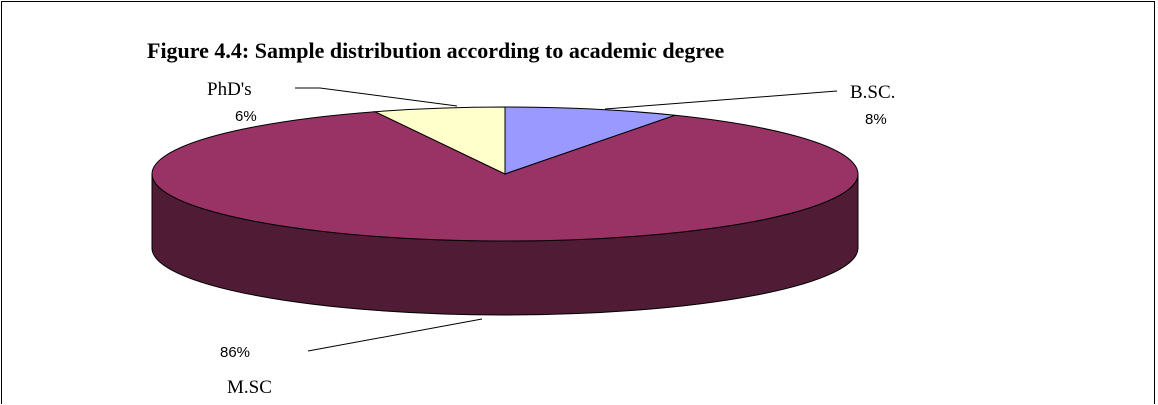 The height and width of the screenshot is (405, 1158). I want to click on leader-line-phd, so click(376, 97).